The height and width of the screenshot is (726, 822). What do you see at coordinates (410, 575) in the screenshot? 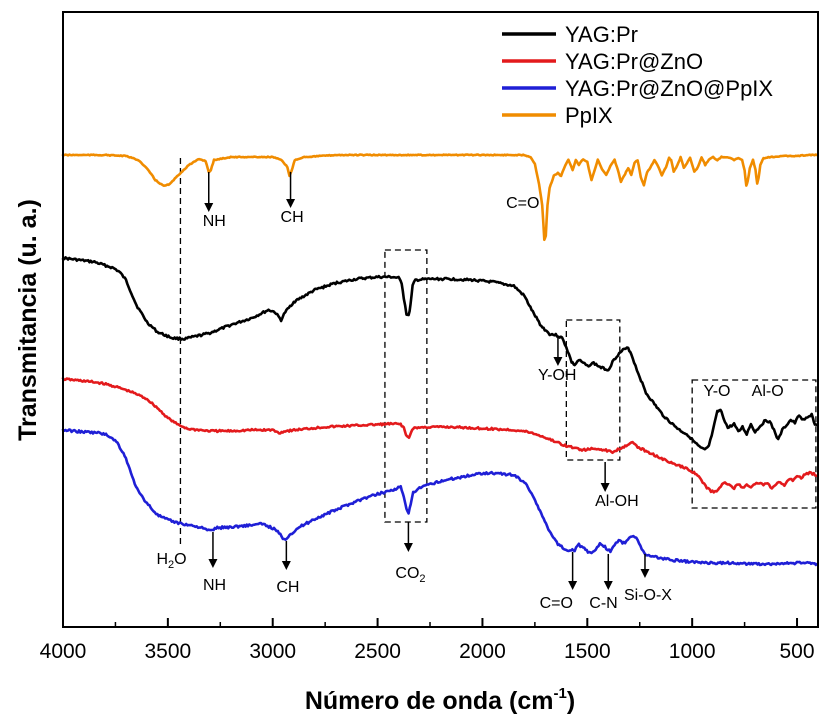
I see `annotation-label: CO2` at bounding box center [410, 575].